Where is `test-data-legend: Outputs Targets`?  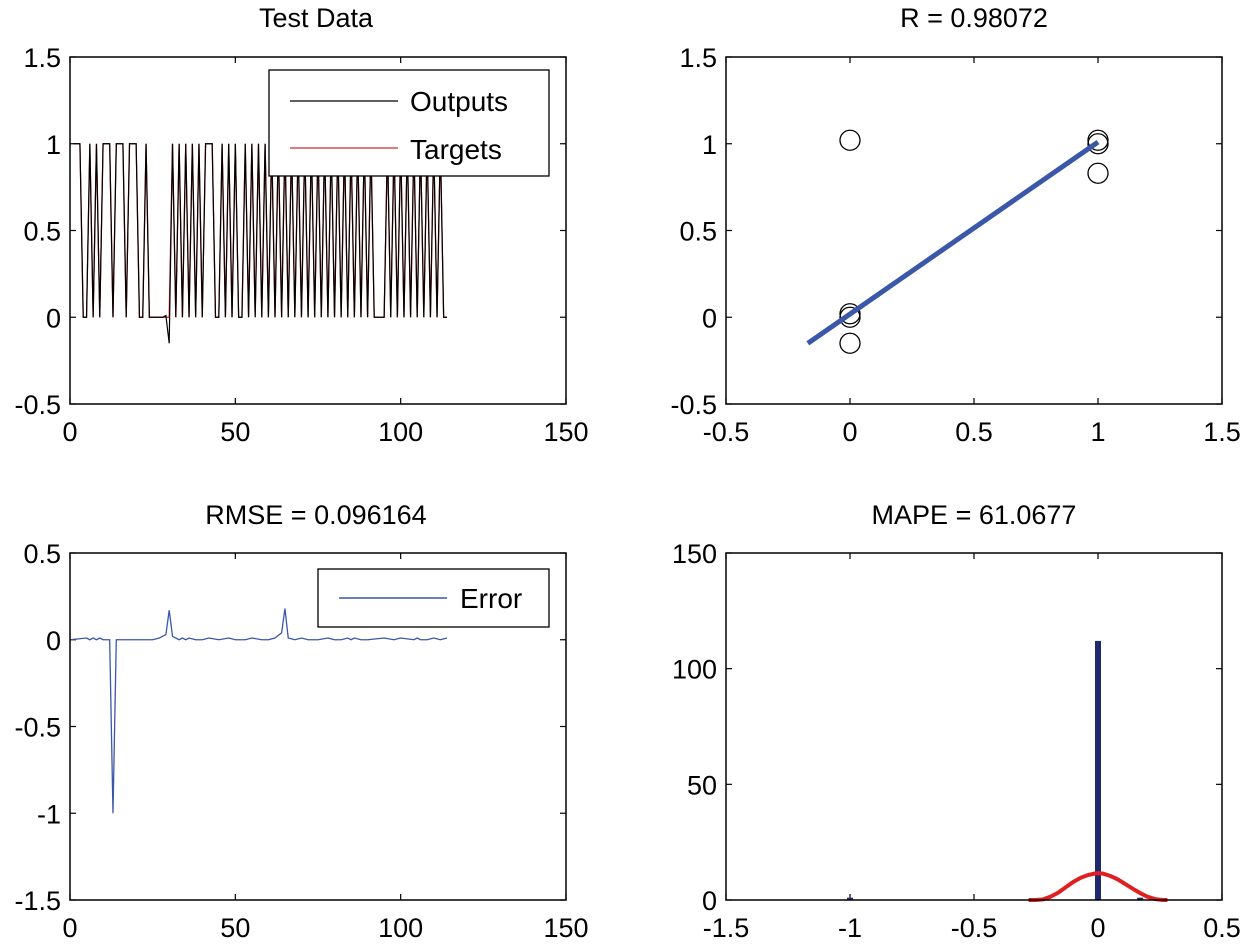
test-data-legend: Outputs Targets is located at coordinates (409, 123).